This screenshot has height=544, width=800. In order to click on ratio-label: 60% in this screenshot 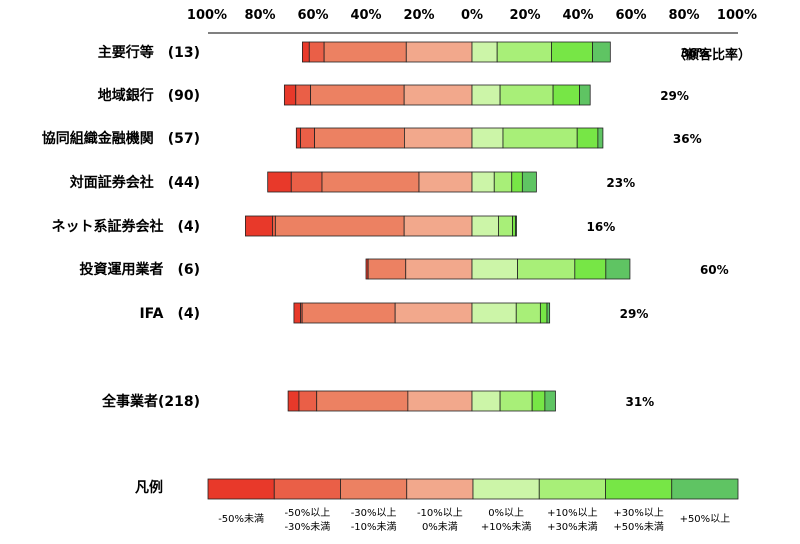, I will do `click(714, 270)`.